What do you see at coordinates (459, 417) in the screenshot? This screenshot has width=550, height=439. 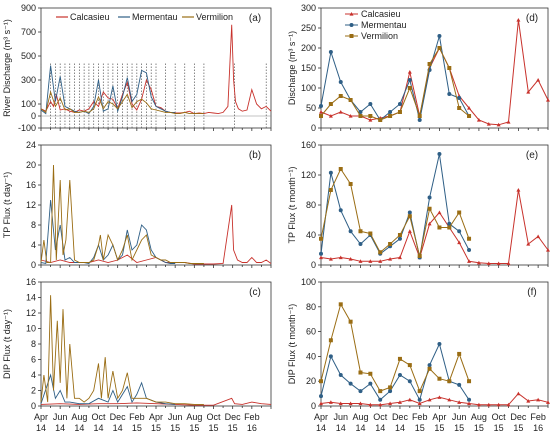 I see `x-tick-label: Jun` at bounding box center [459, 417].